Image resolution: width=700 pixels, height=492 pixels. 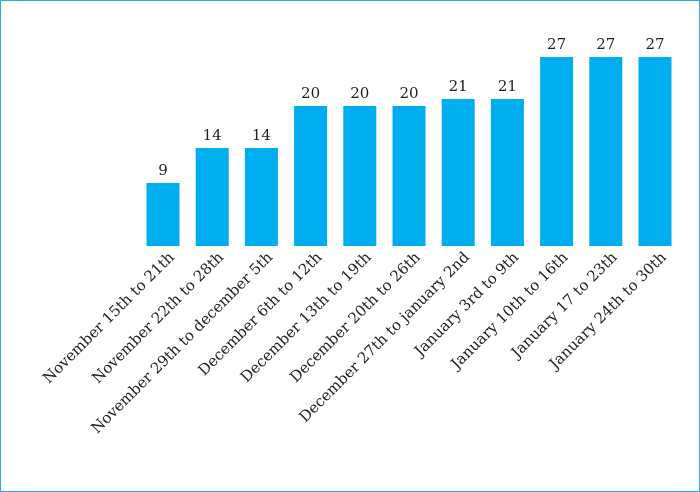 What do you see at coordinates (556, 44) in the screenshot?
I see `value-label-9: 27` at bounding box center [556, 44].